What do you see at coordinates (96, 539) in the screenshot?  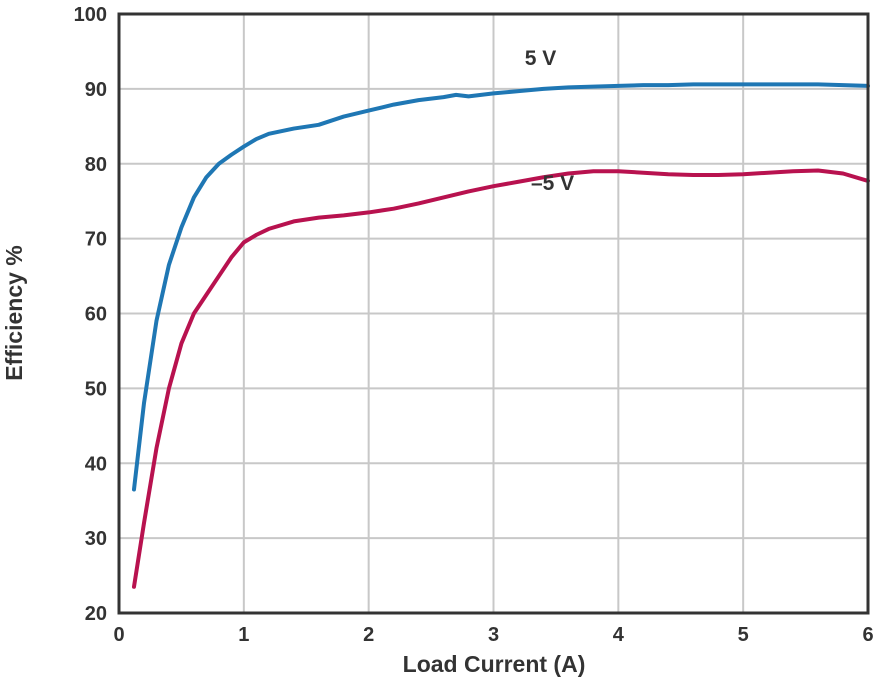 I see `y-tick-label: 30` at bounding box center [96, 539].